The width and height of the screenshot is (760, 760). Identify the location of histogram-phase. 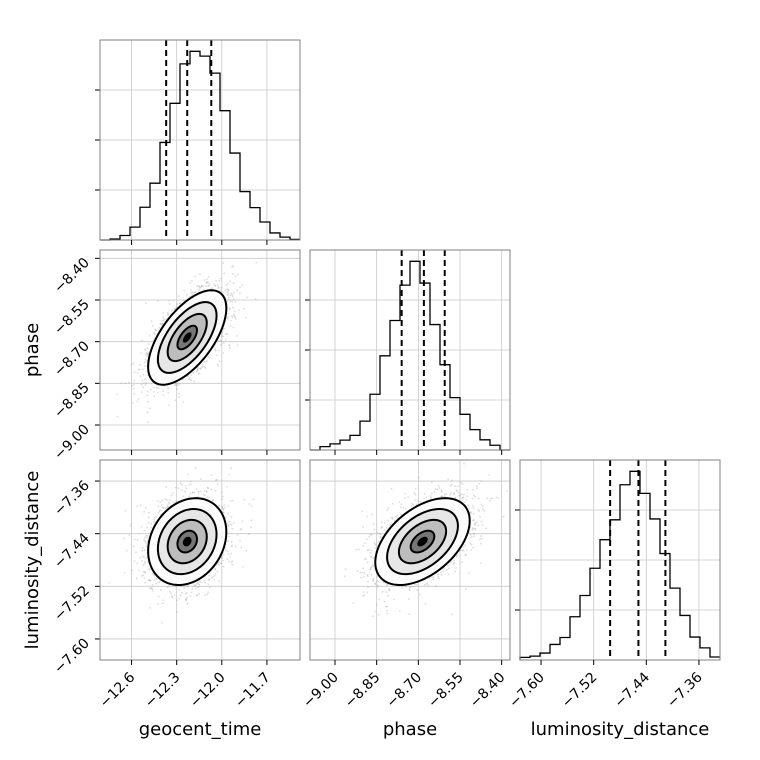
(410, 355).